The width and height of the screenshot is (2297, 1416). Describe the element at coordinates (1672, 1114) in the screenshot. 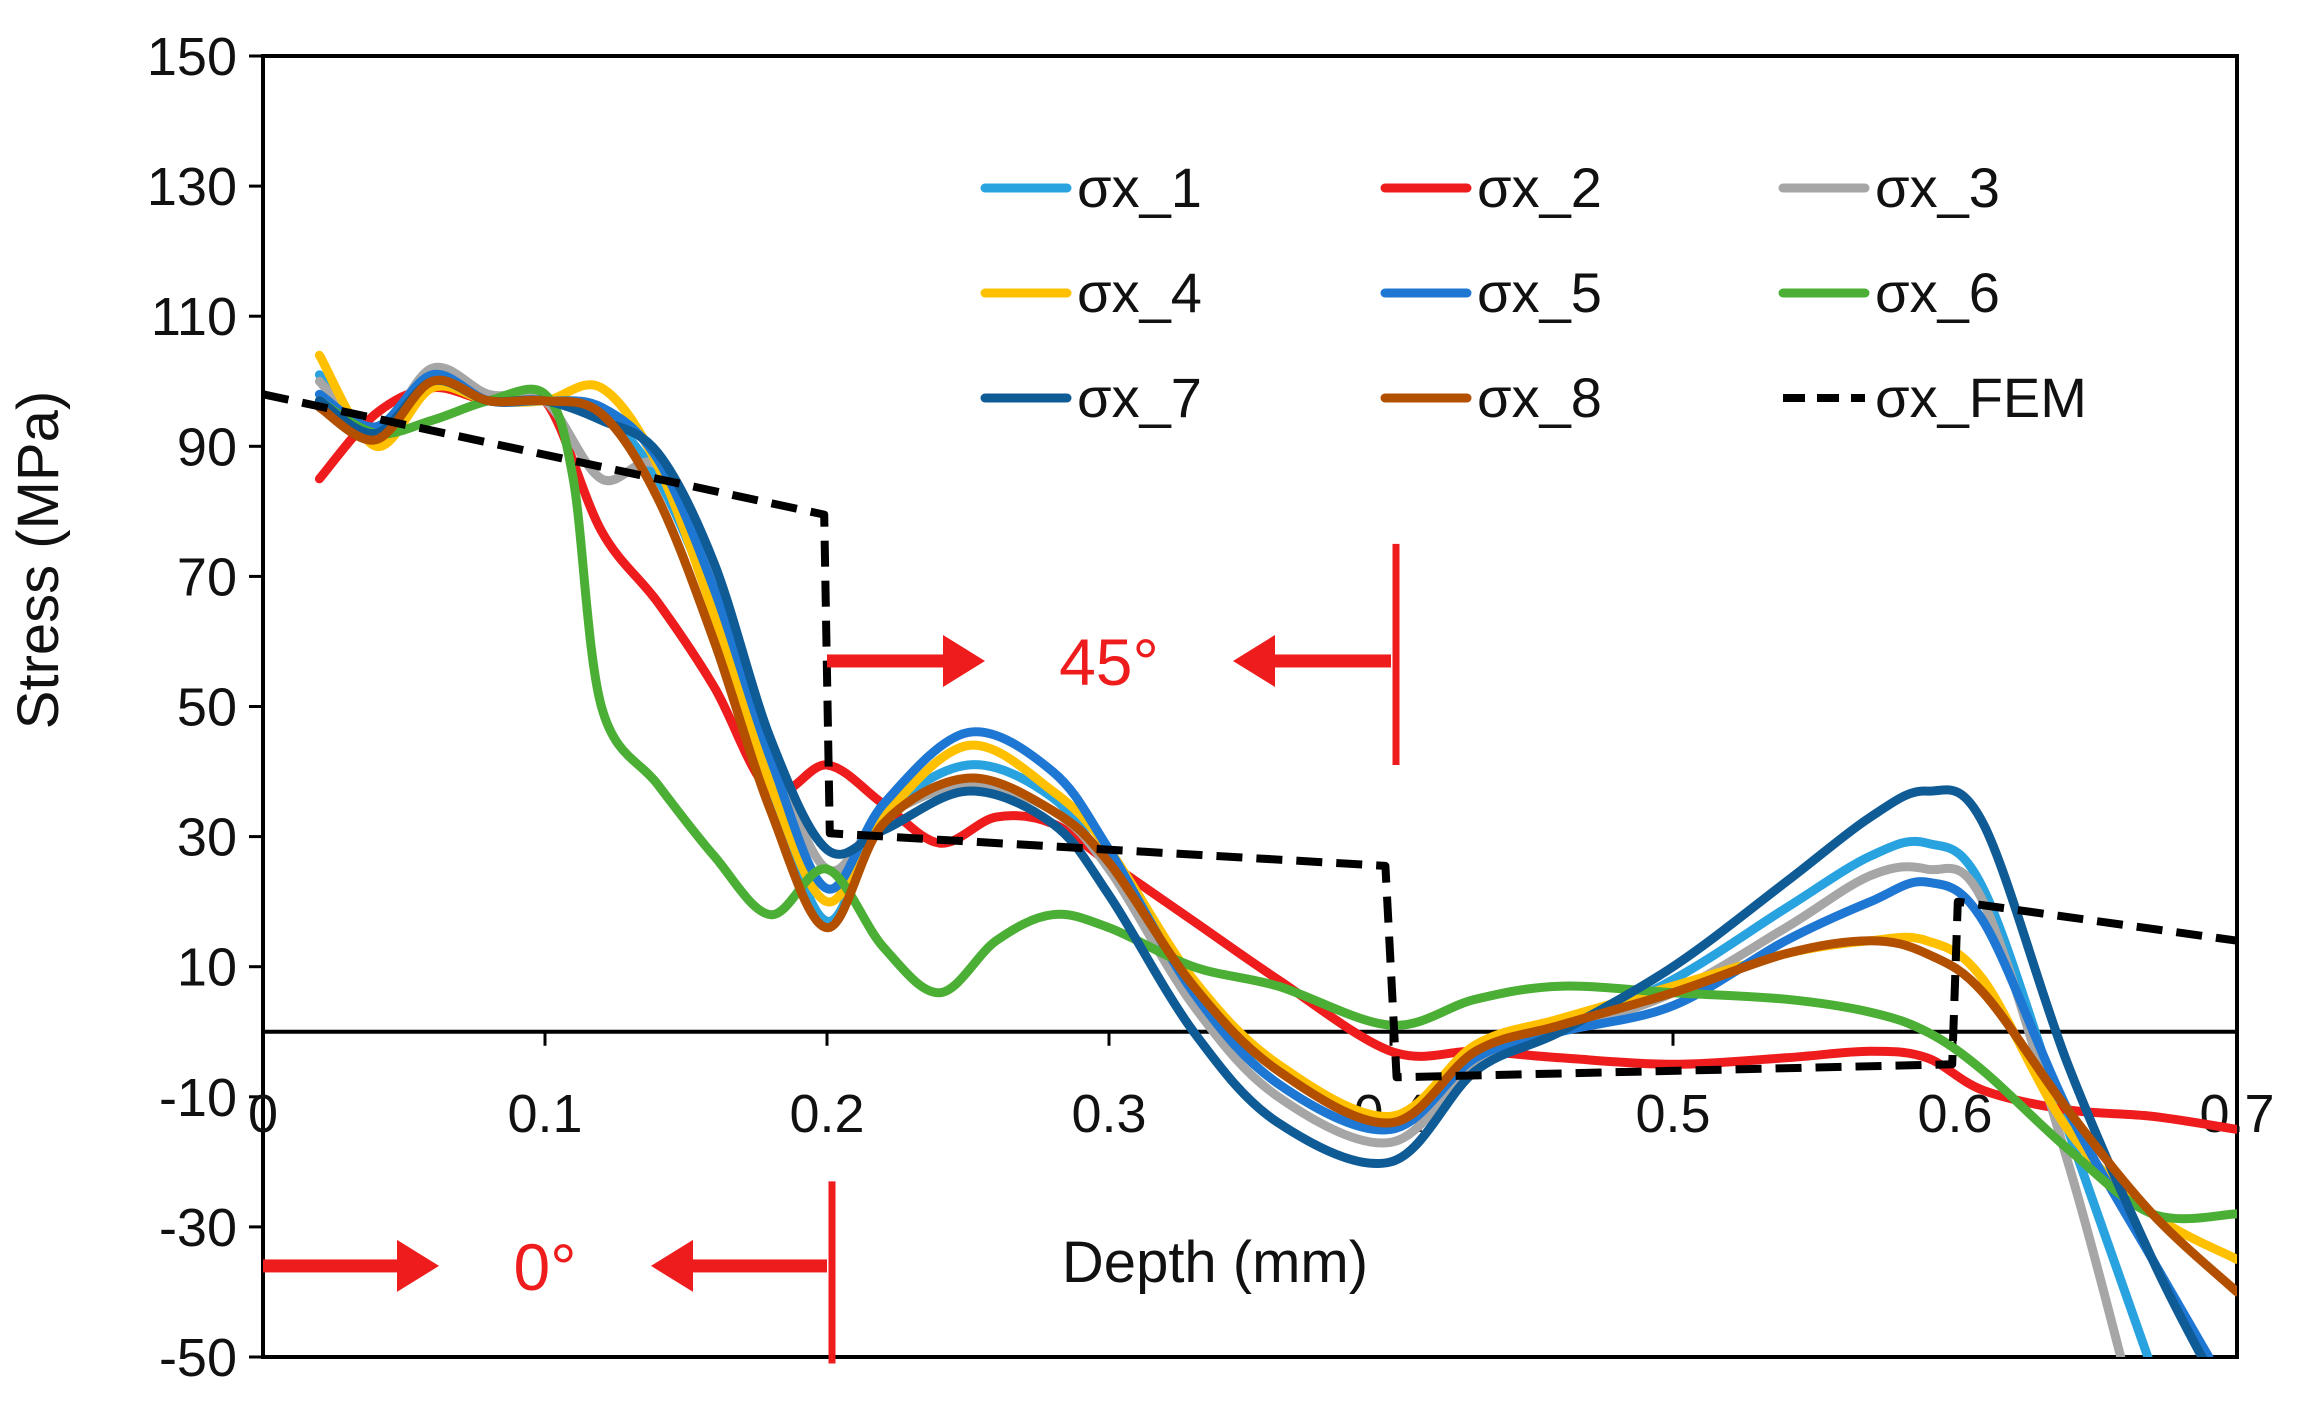

I see `x-tick-label: 0.5` at that location.